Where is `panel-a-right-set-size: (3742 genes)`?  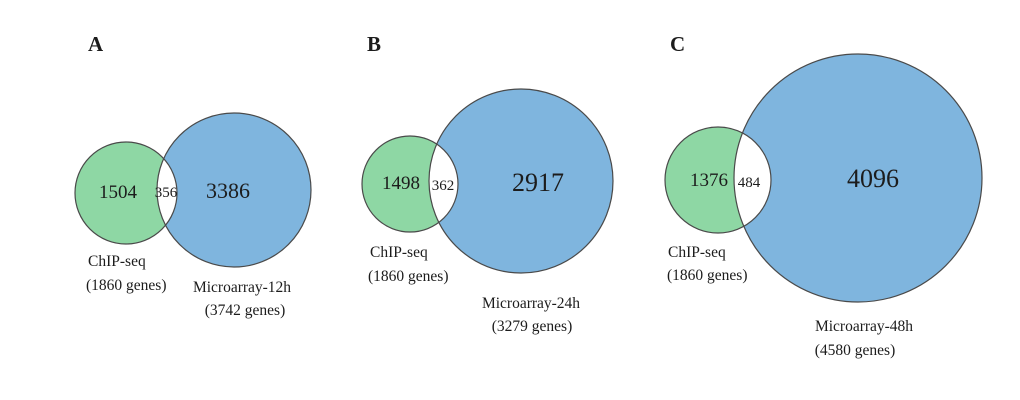 panel-a-right-set-size: (3742 genes) is located at coordinates (245, 310).